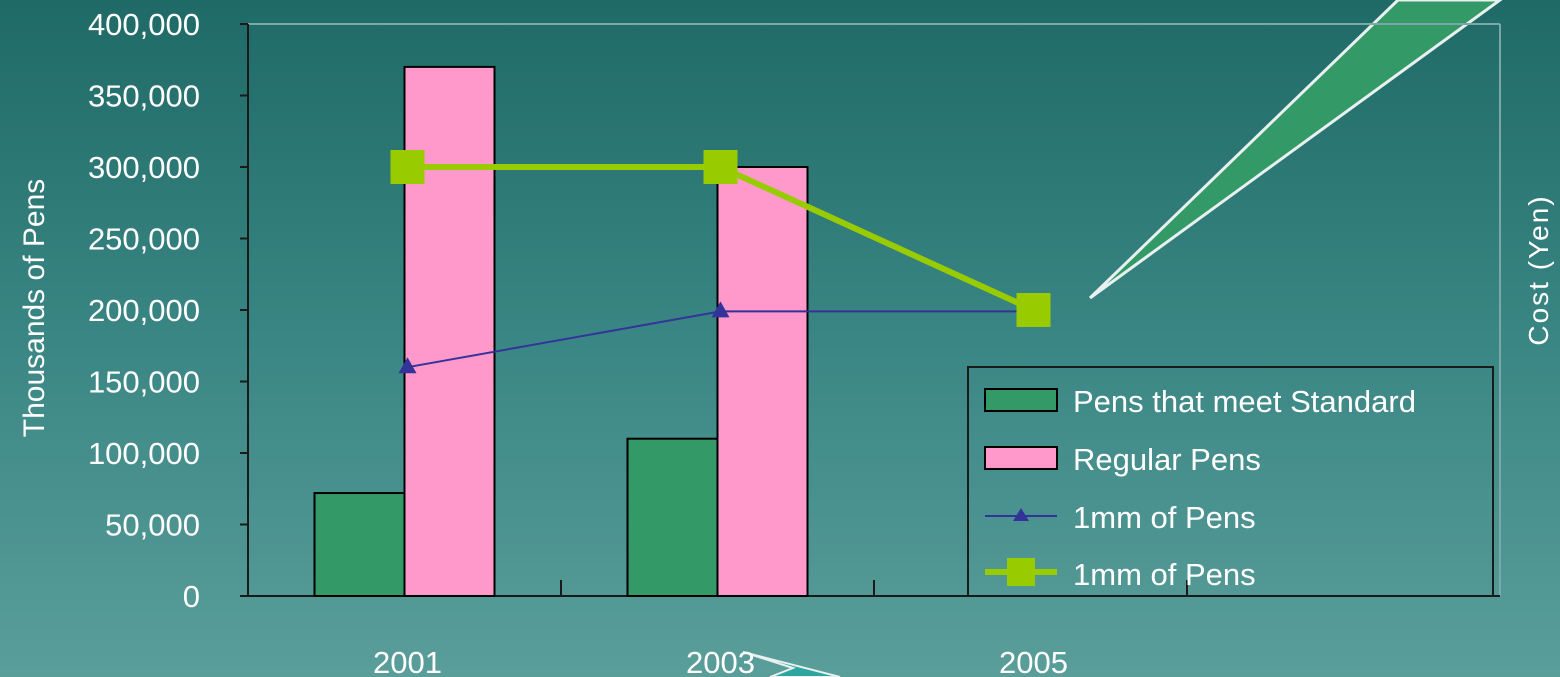 The height and width of the screenshot is (677, 1560). What do you see at coordinates (1021, 514) in the screenshot?
I see `legend-marker-triangle` at bounding box center [1021, 514].